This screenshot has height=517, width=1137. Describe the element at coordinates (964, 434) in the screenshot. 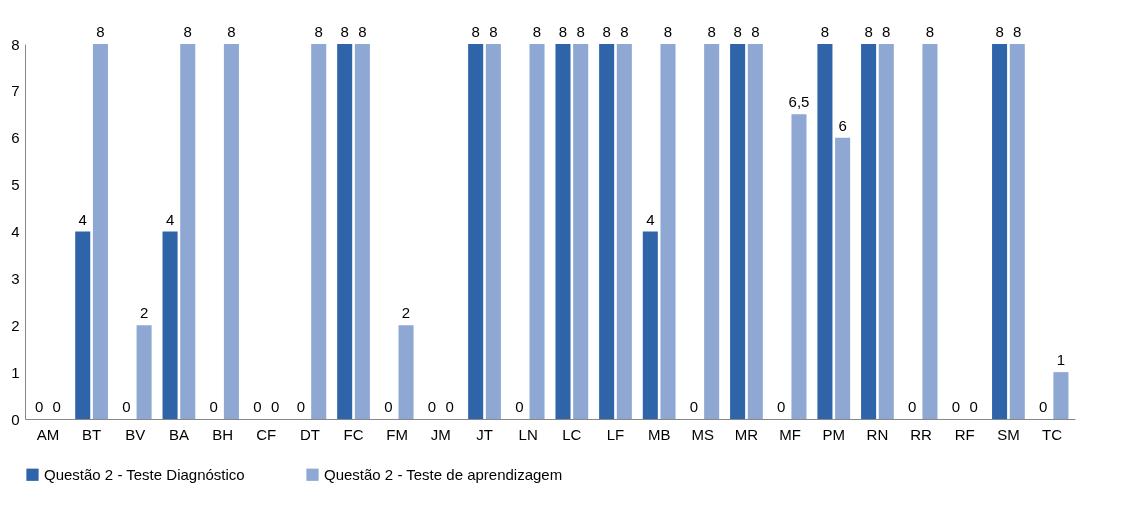

I see `x-tick-label: RF` at that location.